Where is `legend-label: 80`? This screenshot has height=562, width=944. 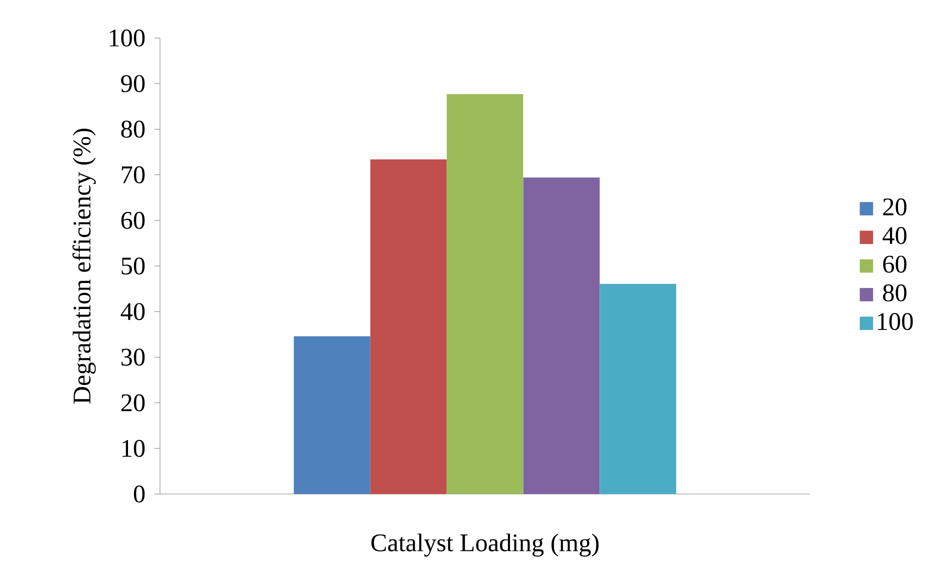
legend-label: 80 is located at coordinates (894, 293).